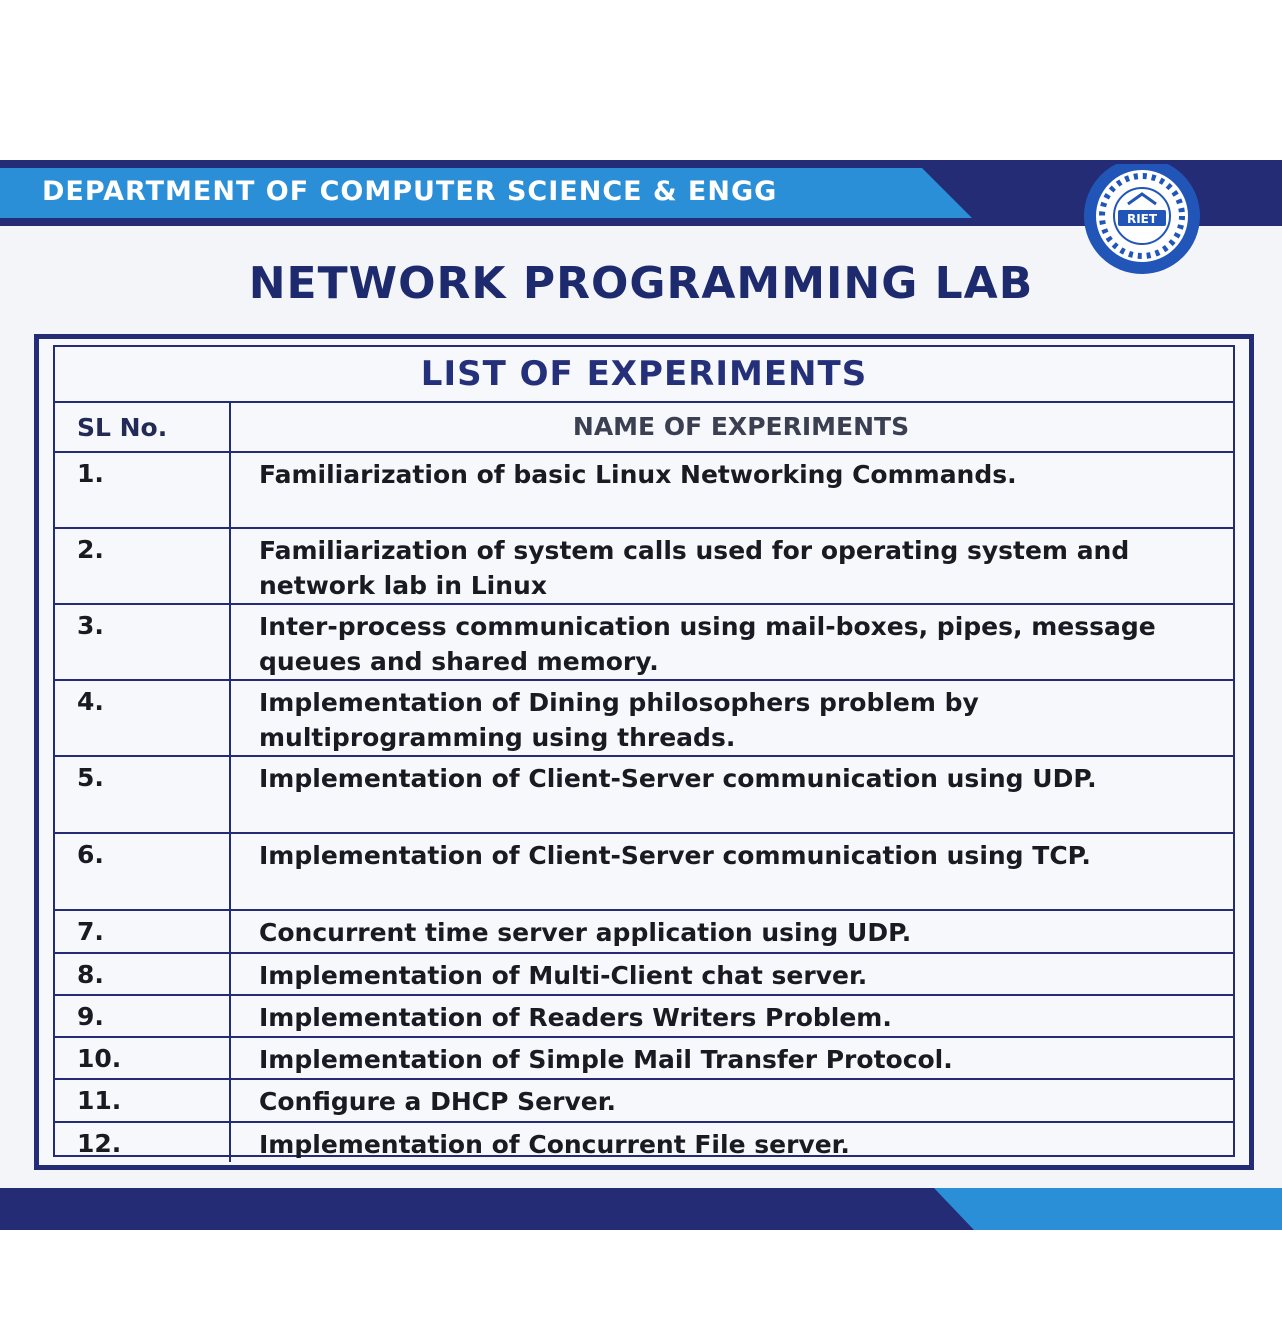 The width and height of the screenshot is (1282, 1324). What do you see at coordinates (143, 642) in the screenshot?
I see `row-number: 3.` at bounding box center [143, 642].